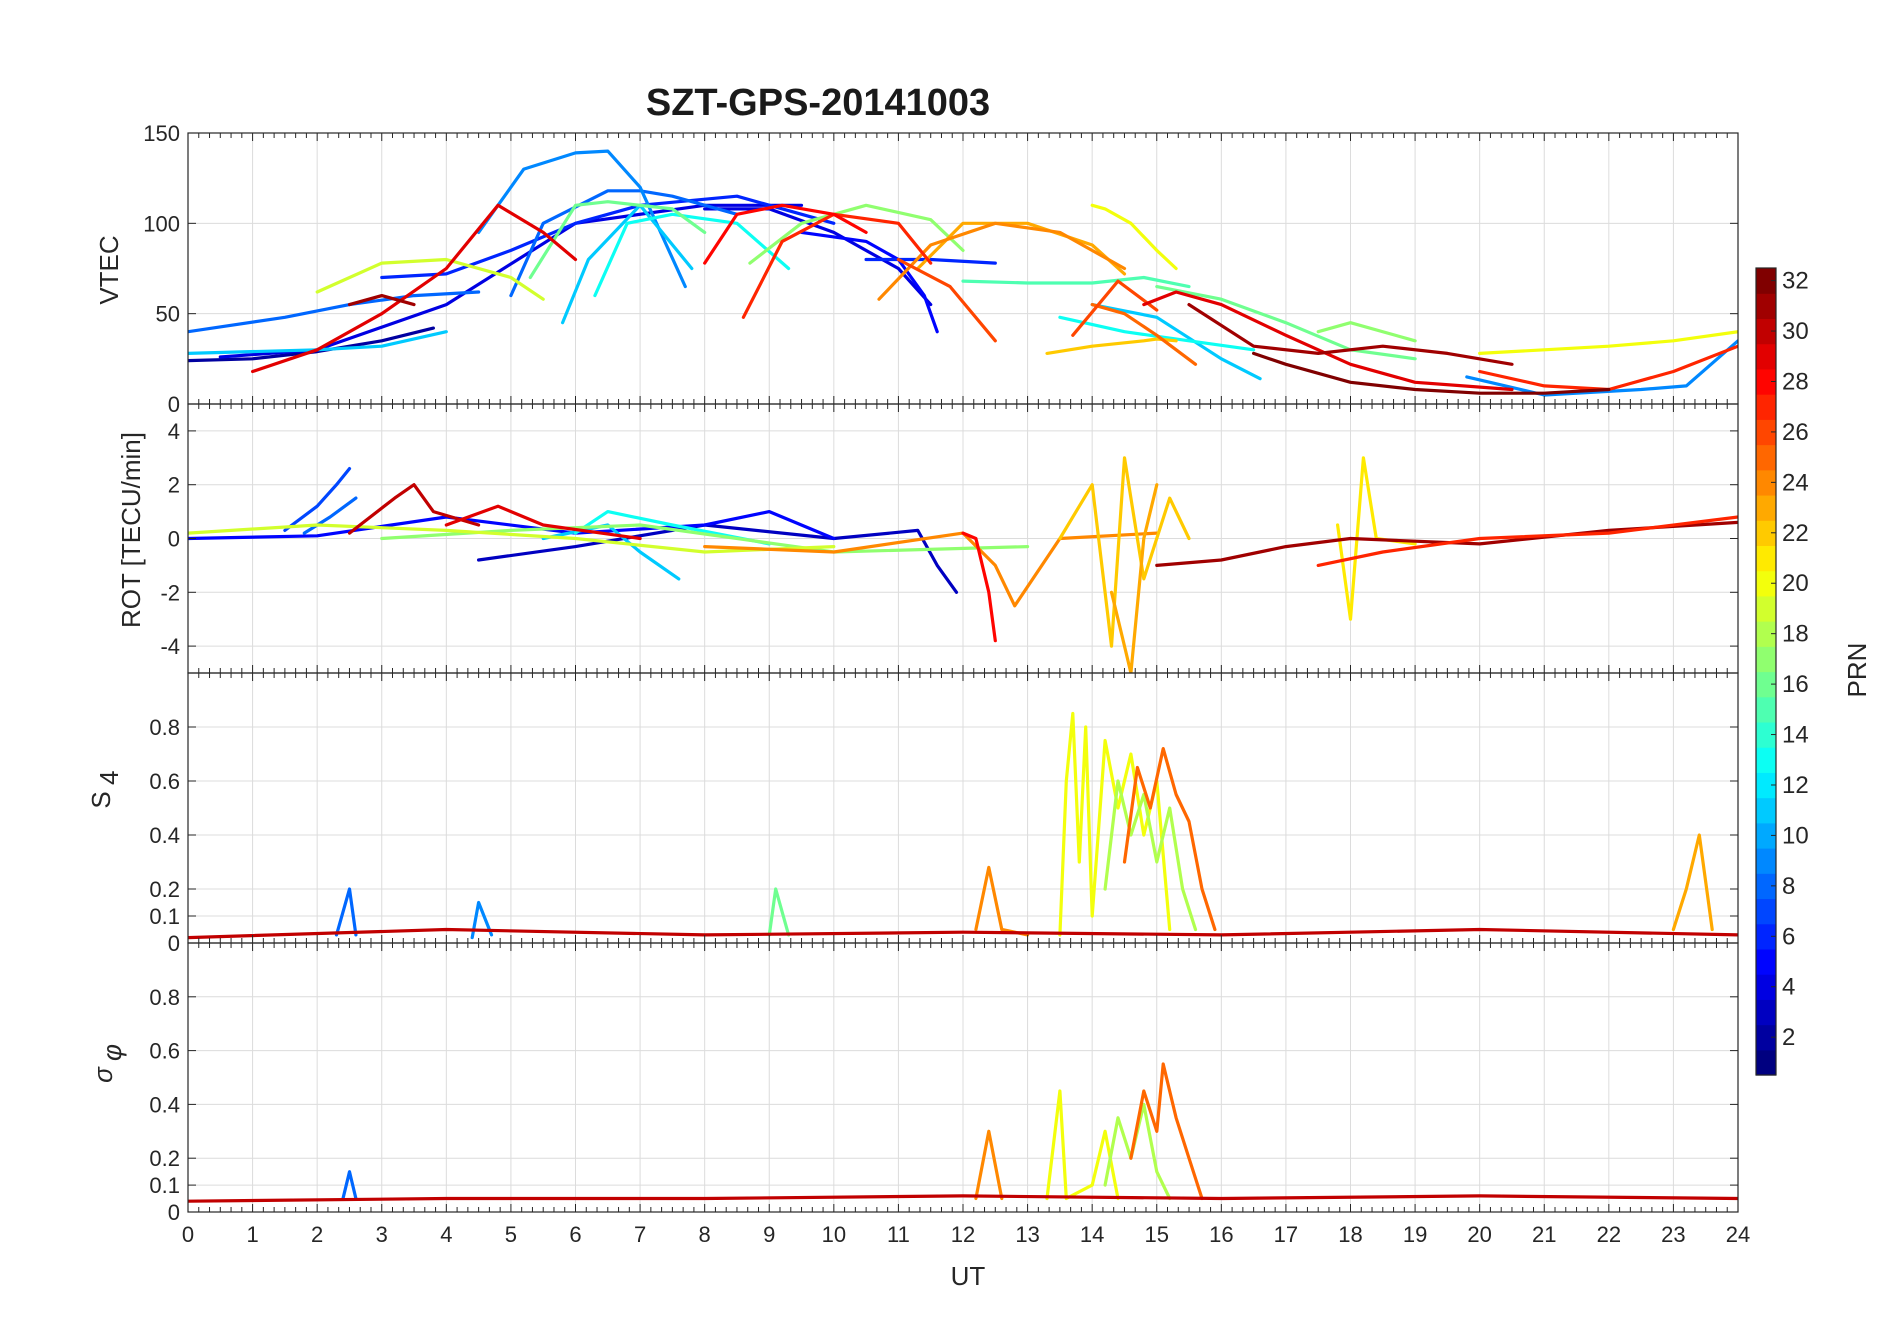 Image resolution: width=1902 pixels, height=1330 pixels. I want to click on x-tick-label: 16, so click(1221, 1234).